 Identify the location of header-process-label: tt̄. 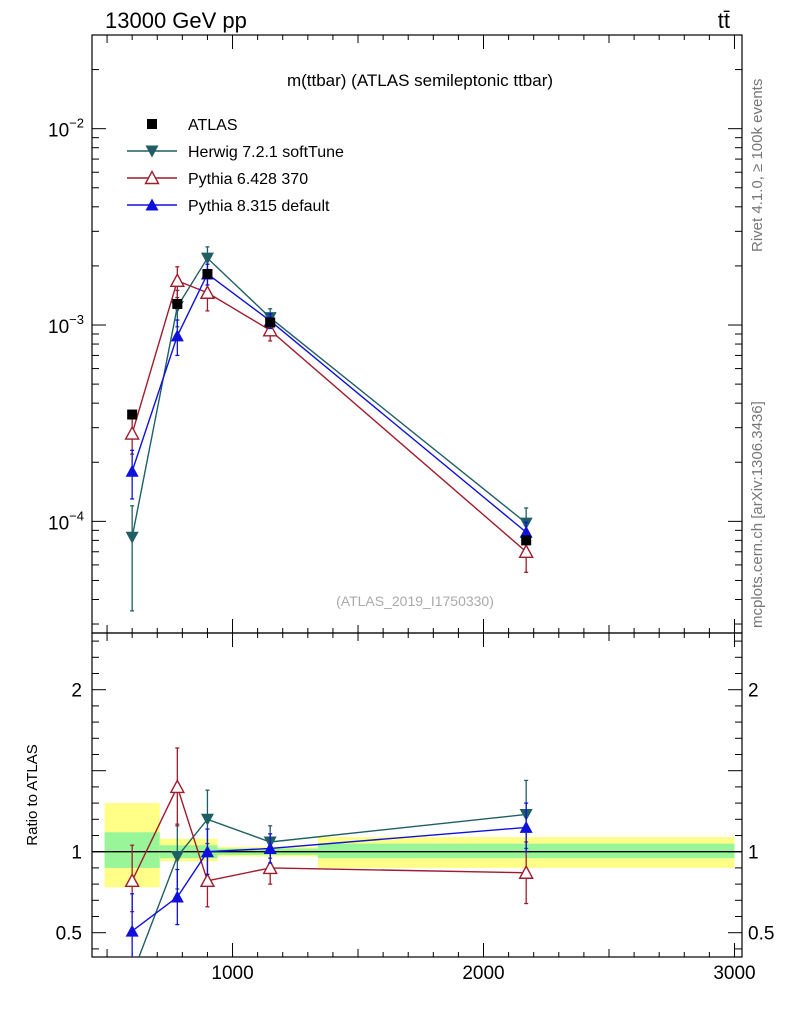
(724, 20).